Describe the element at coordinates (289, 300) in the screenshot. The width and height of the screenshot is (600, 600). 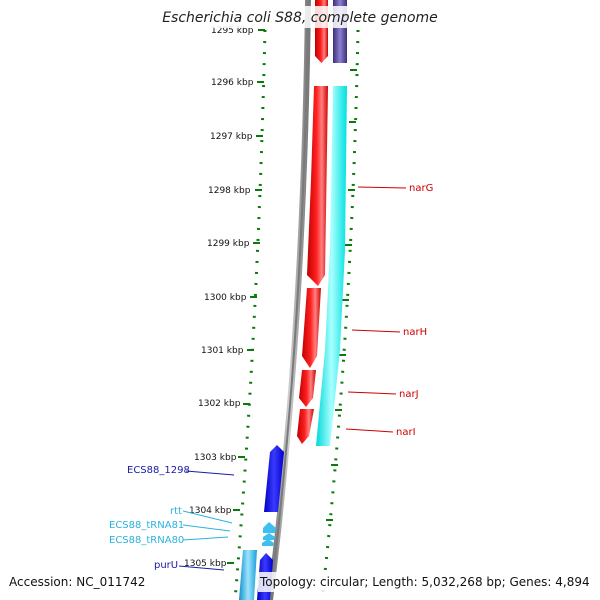
I see `sequence-backbone-core` at that location.